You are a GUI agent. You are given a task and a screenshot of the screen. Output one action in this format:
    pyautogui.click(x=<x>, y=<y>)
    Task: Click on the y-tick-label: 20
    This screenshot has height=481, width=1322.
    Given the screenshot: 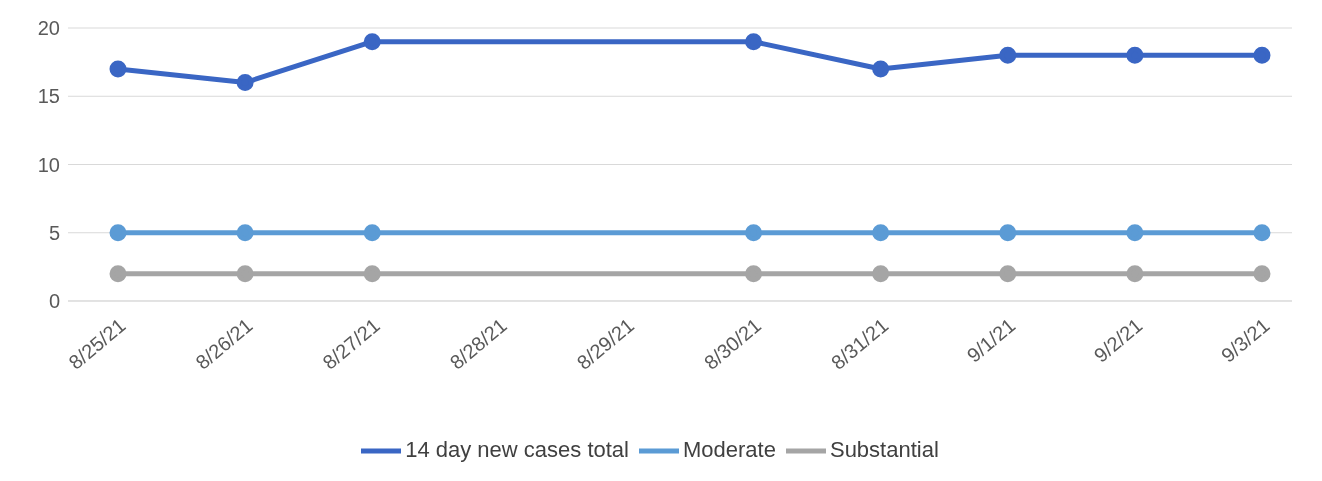 What is the action you would take?
    pyautogui.click(x=48, y=28)
    